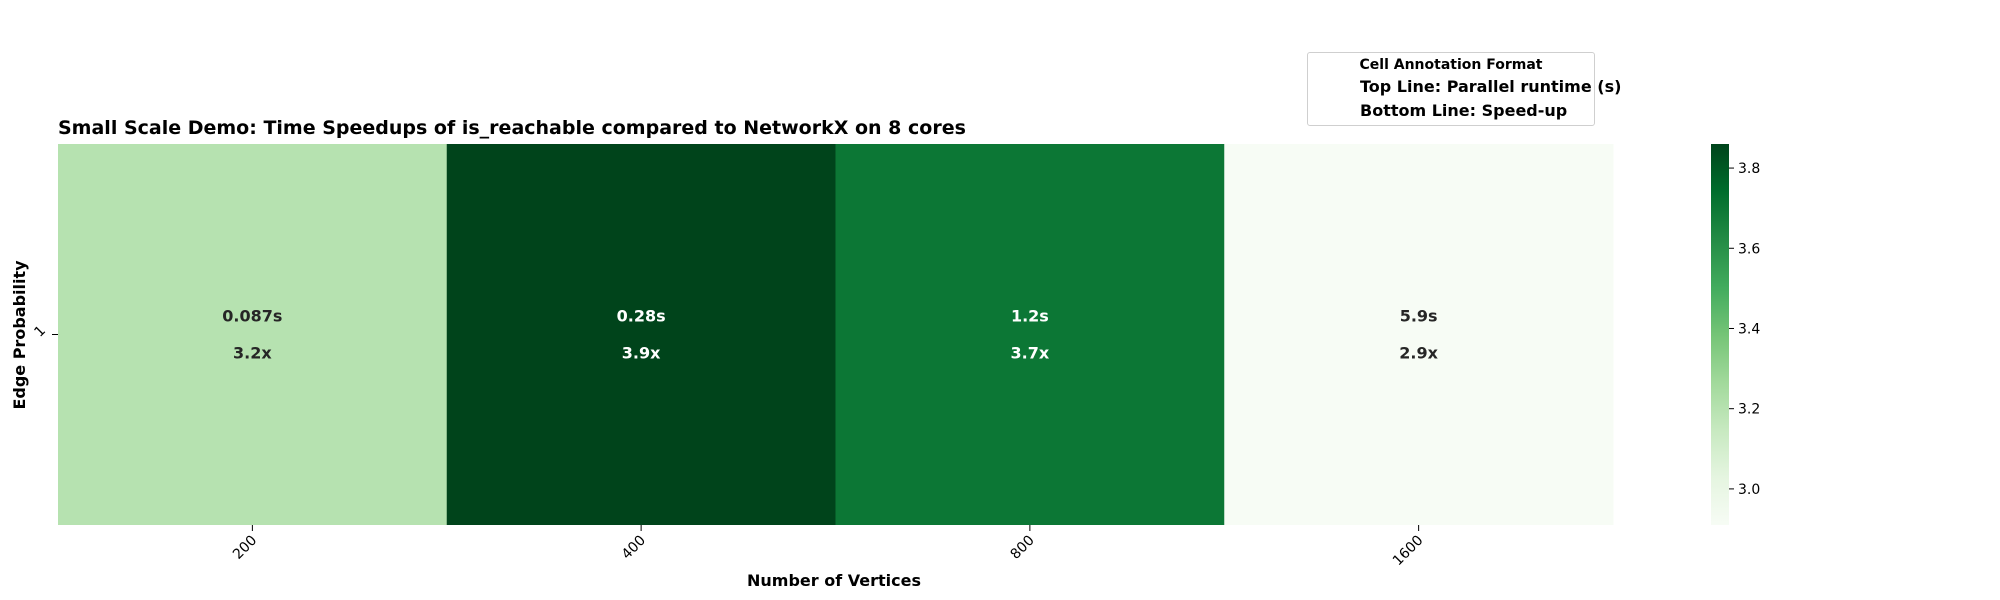 Image resolution: width=2000 pixels, height=600 pixels. What do you see at coordinates (641, 353) in the screenshot?
I see `cell-speedup-label: 3.9x` at bounding box center [641, 353].